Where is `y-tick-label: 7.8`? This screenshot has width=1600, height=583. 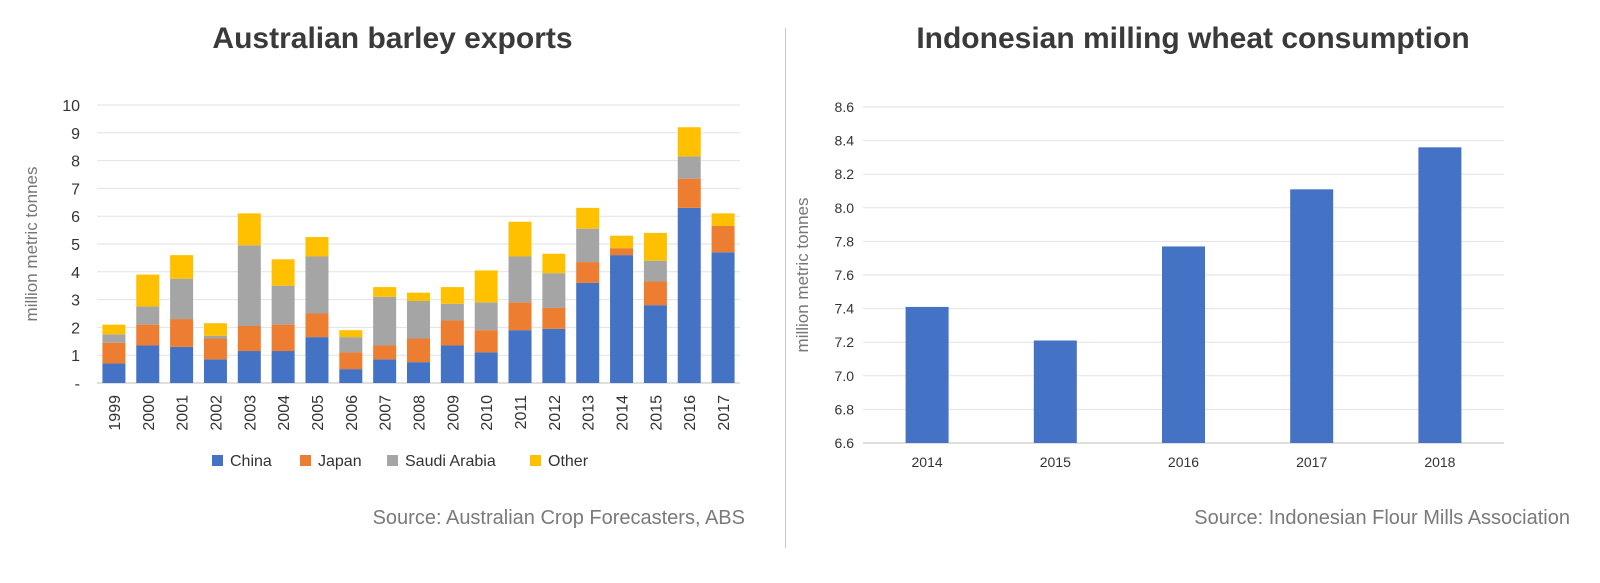 y-tick-label: 7.8 is located at coordinates (845, 241).